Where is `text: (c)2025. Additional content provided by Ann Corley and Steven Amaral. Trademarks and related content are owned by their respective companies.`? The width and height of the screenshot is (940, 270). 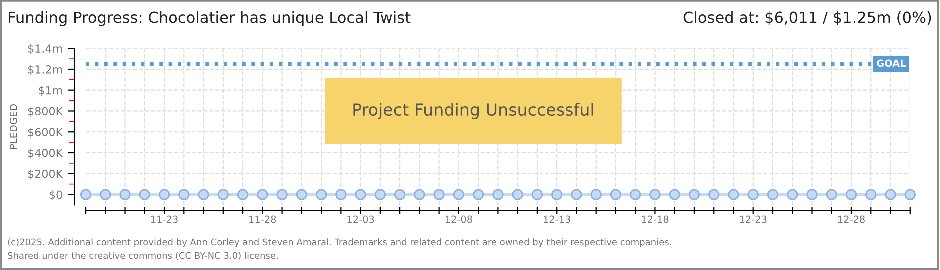 text: (c)2025. Additional content provided by Ann Corley and Steven Amaral. Trademarks and related content are owned by their respective companies. is located at coordinates (340, 243).